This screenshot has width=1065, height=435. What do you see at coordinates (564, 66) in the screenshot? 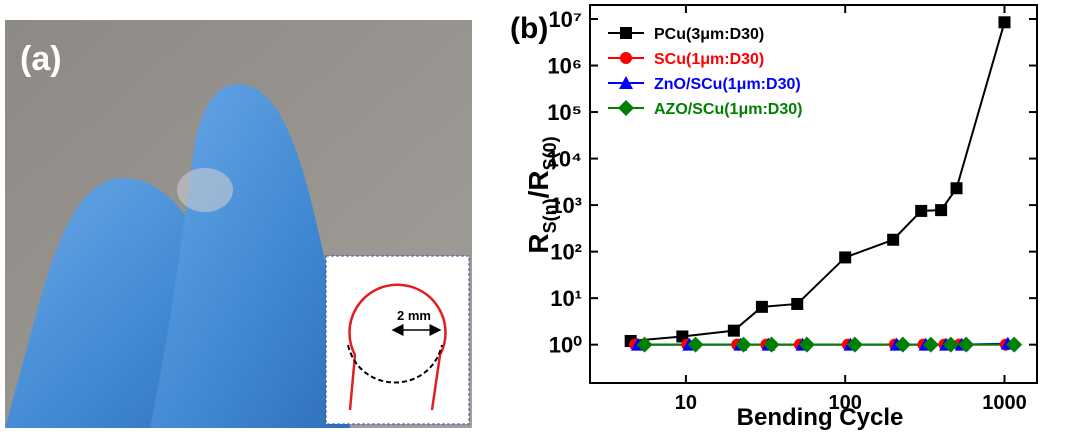
I see `y-tick-label: 10⁶` at bounding box center [564, 66].